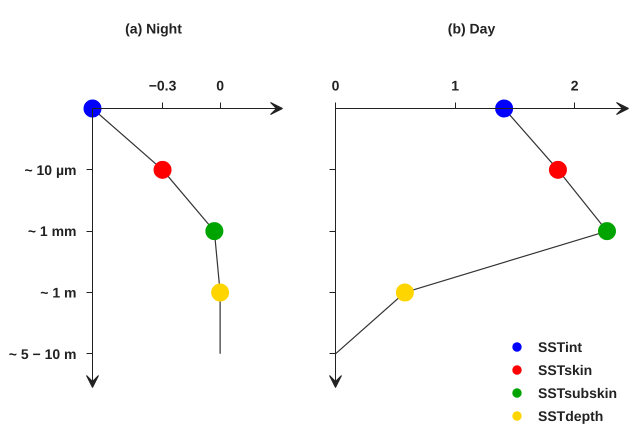 The image size is (634, 426). Describe the element at coordinates (58, 292) in the screenshot. I see `y-tick-label: ~ 1 m` at that location.